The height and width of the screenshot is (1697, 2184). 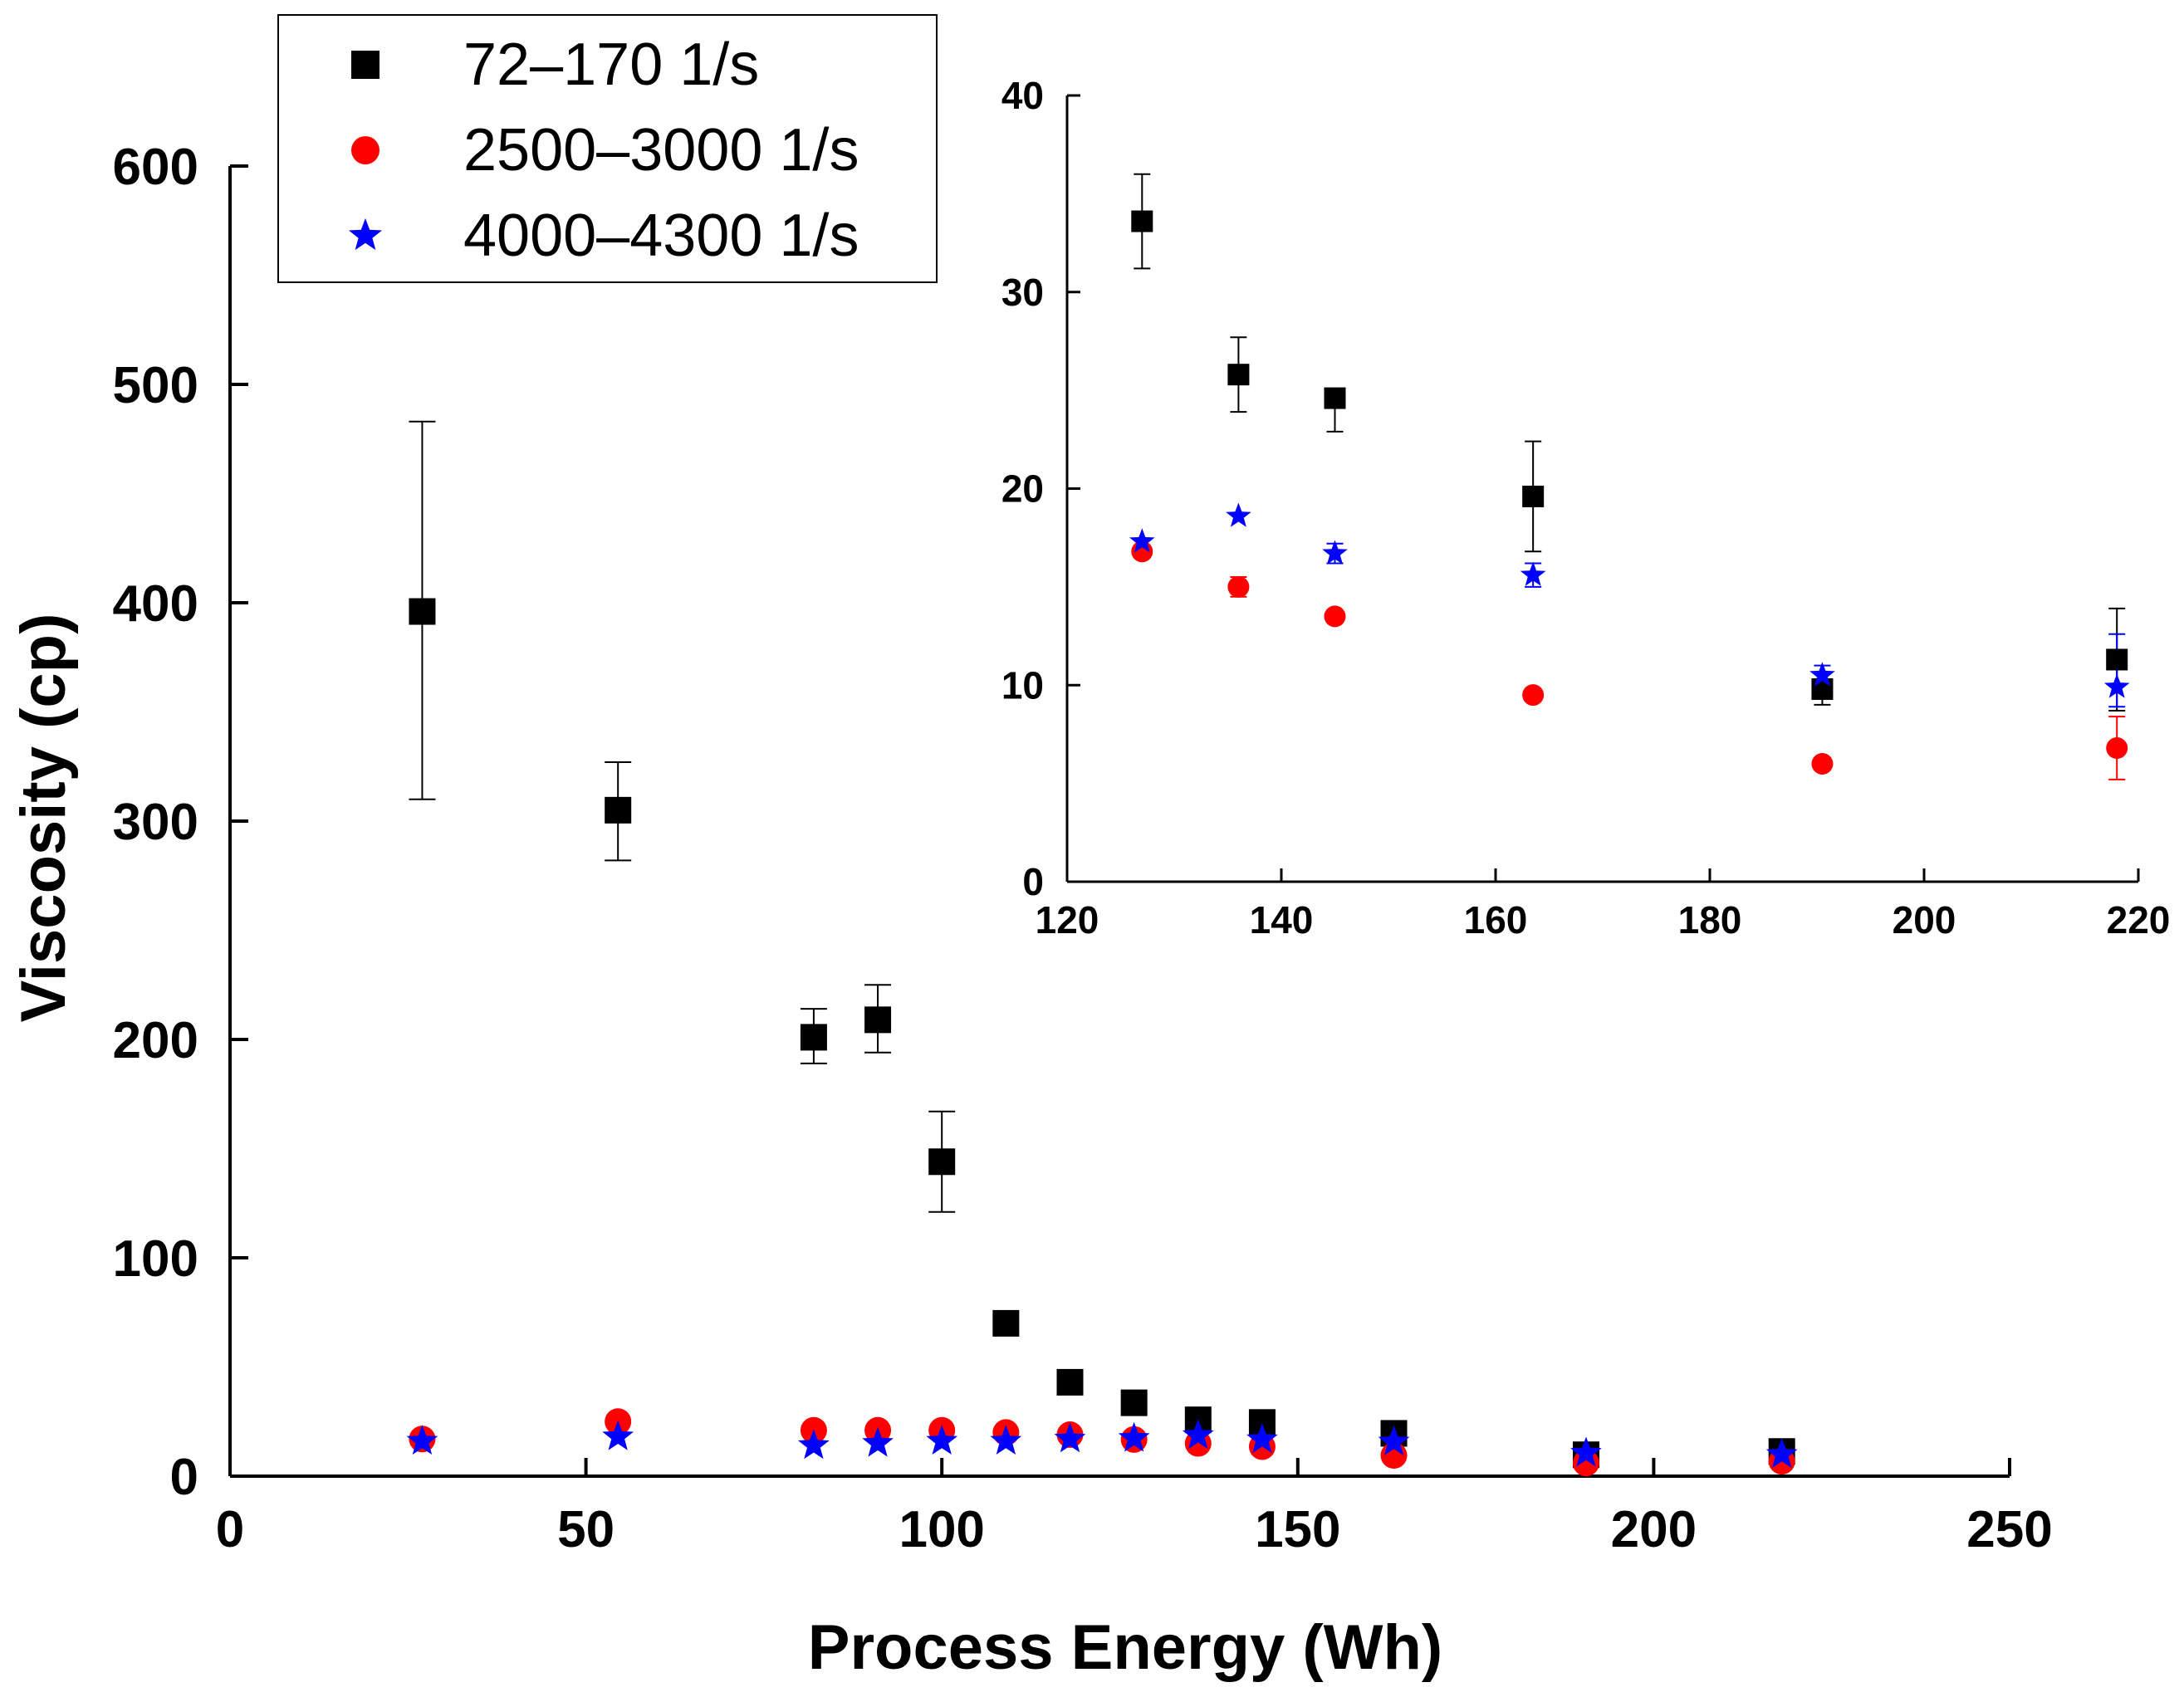 I want to click on x-tick-label: 150, so click(x=1297, y=1529).